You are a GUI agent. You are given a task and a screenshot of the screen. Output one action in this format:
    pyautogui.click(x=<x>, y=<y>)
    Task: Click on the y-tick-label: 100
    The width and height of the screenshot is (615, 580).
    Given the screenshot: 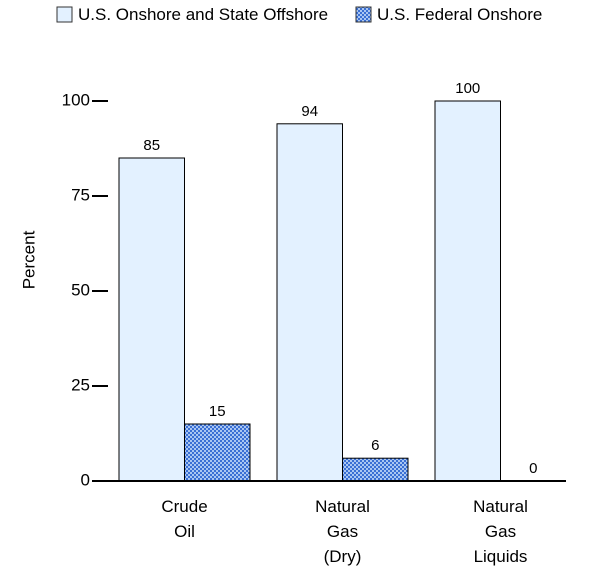 What is the action you would take?
    pyautogui.click(x=76, y=99)
    